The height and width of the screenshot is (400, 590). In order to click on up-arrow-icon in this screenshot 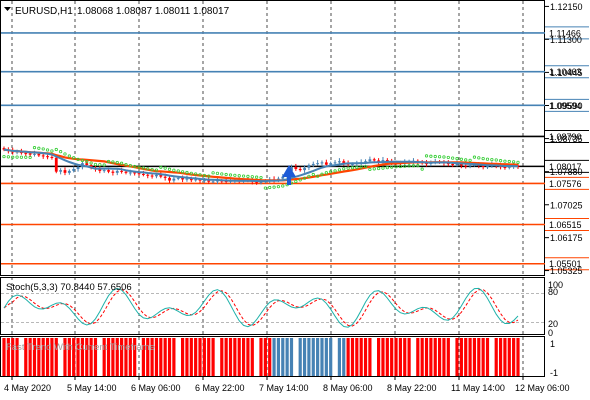, I will do `click(289, 175)`.